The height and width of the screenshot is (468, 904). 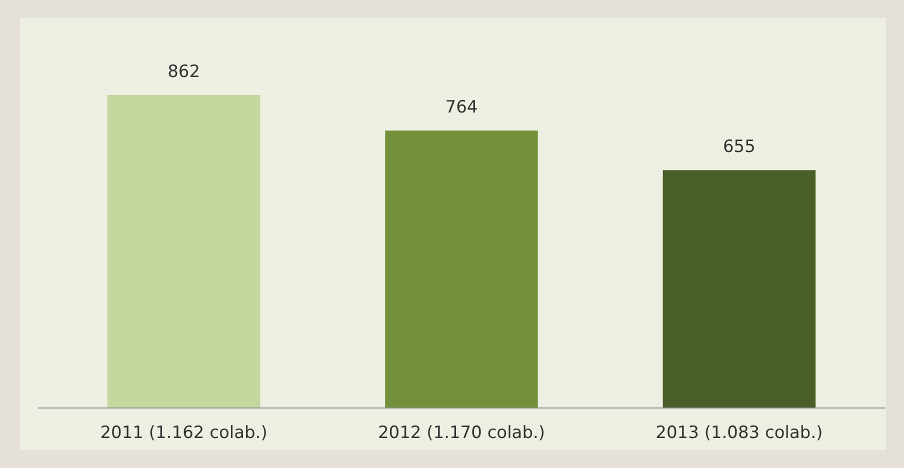 I want to click on data-label: 655, so click(x=739, y=147).